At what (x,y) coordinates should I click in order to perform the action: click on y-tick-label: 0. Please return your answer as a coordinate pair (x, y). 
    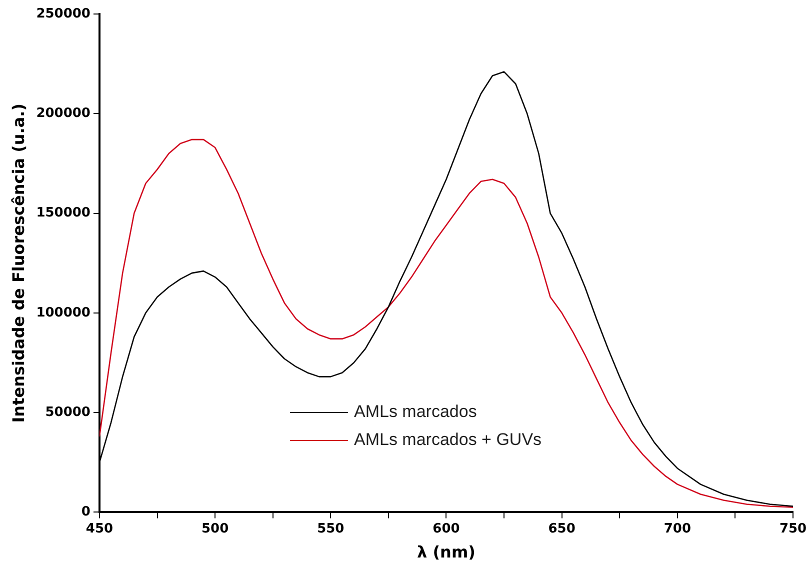
    Looking at the image, I should click on (85, 512).